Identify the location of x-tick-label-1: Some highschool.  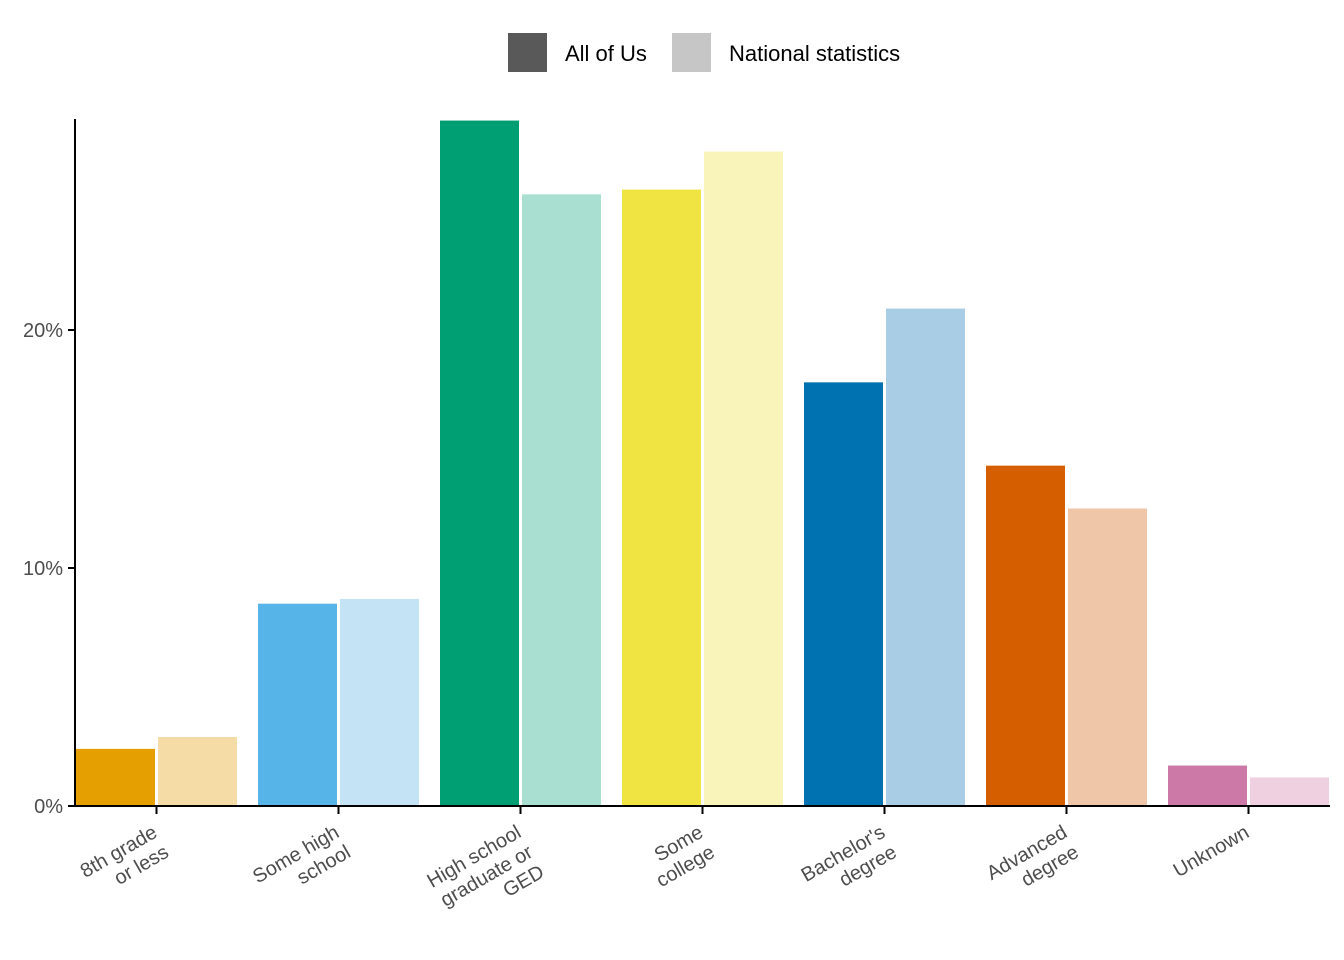
(301, 864).